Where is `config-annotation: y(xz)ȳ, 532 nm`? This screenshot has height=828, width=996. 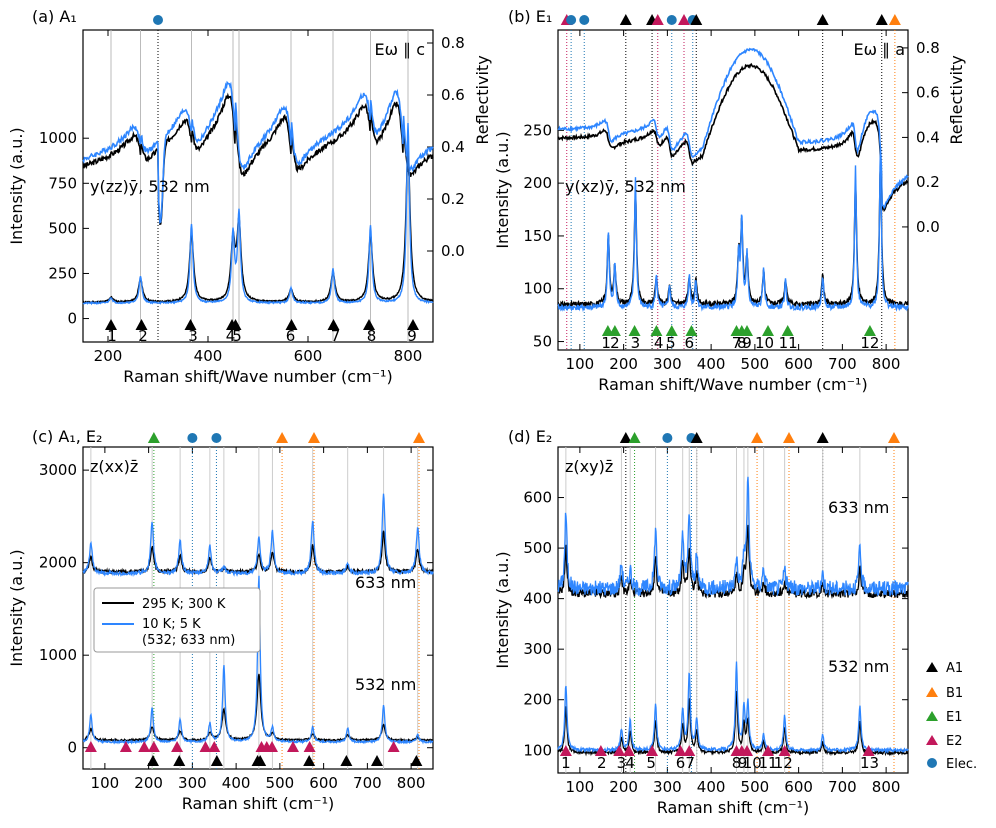 config-annotation: y(xz)ȳ, 532 nm is located at coordinates (625, 186).